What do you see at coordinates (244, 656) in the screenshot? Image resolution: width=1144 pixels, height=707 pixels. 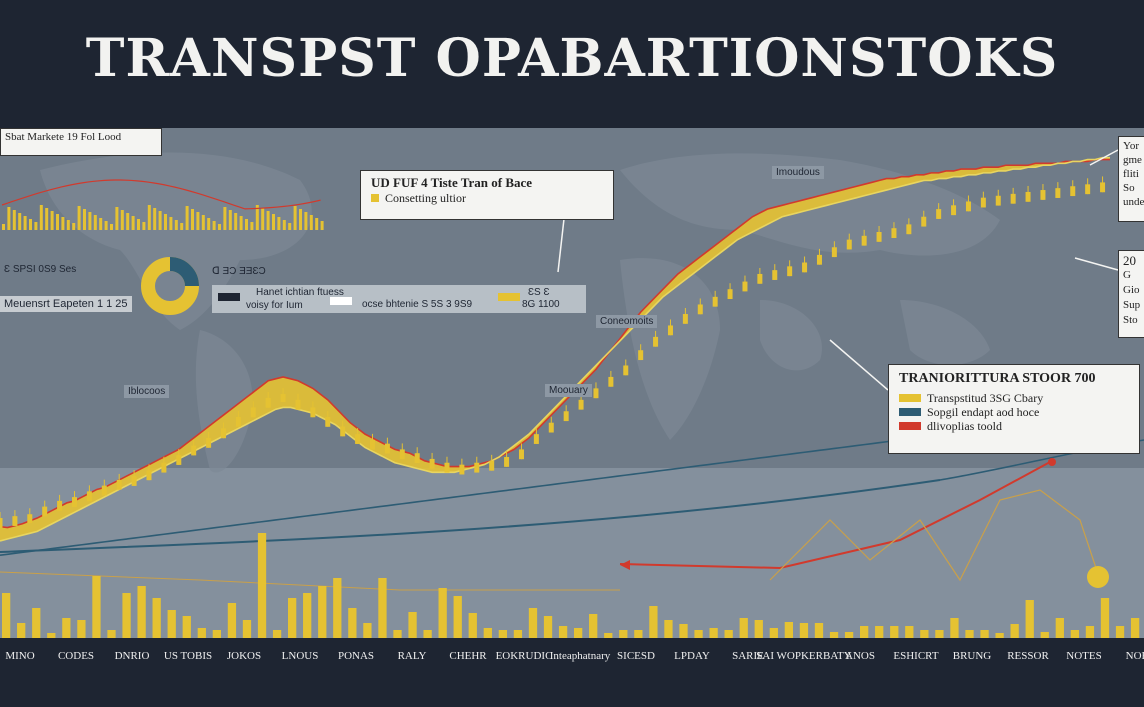 I see `x-axis-label: JOKOS` at bounding box center [244, 656].